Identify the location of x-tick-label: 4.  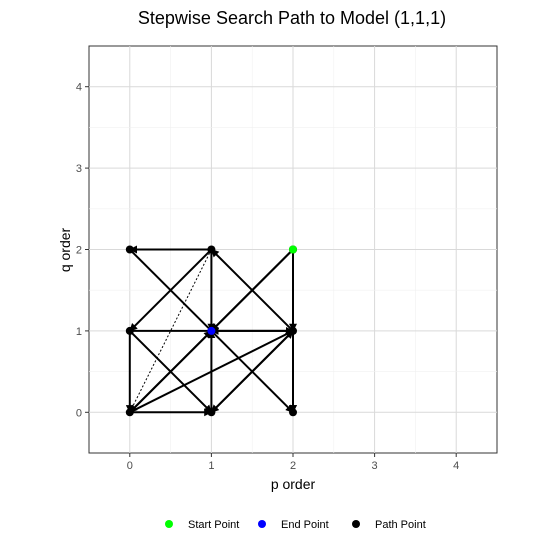
(456, 466).